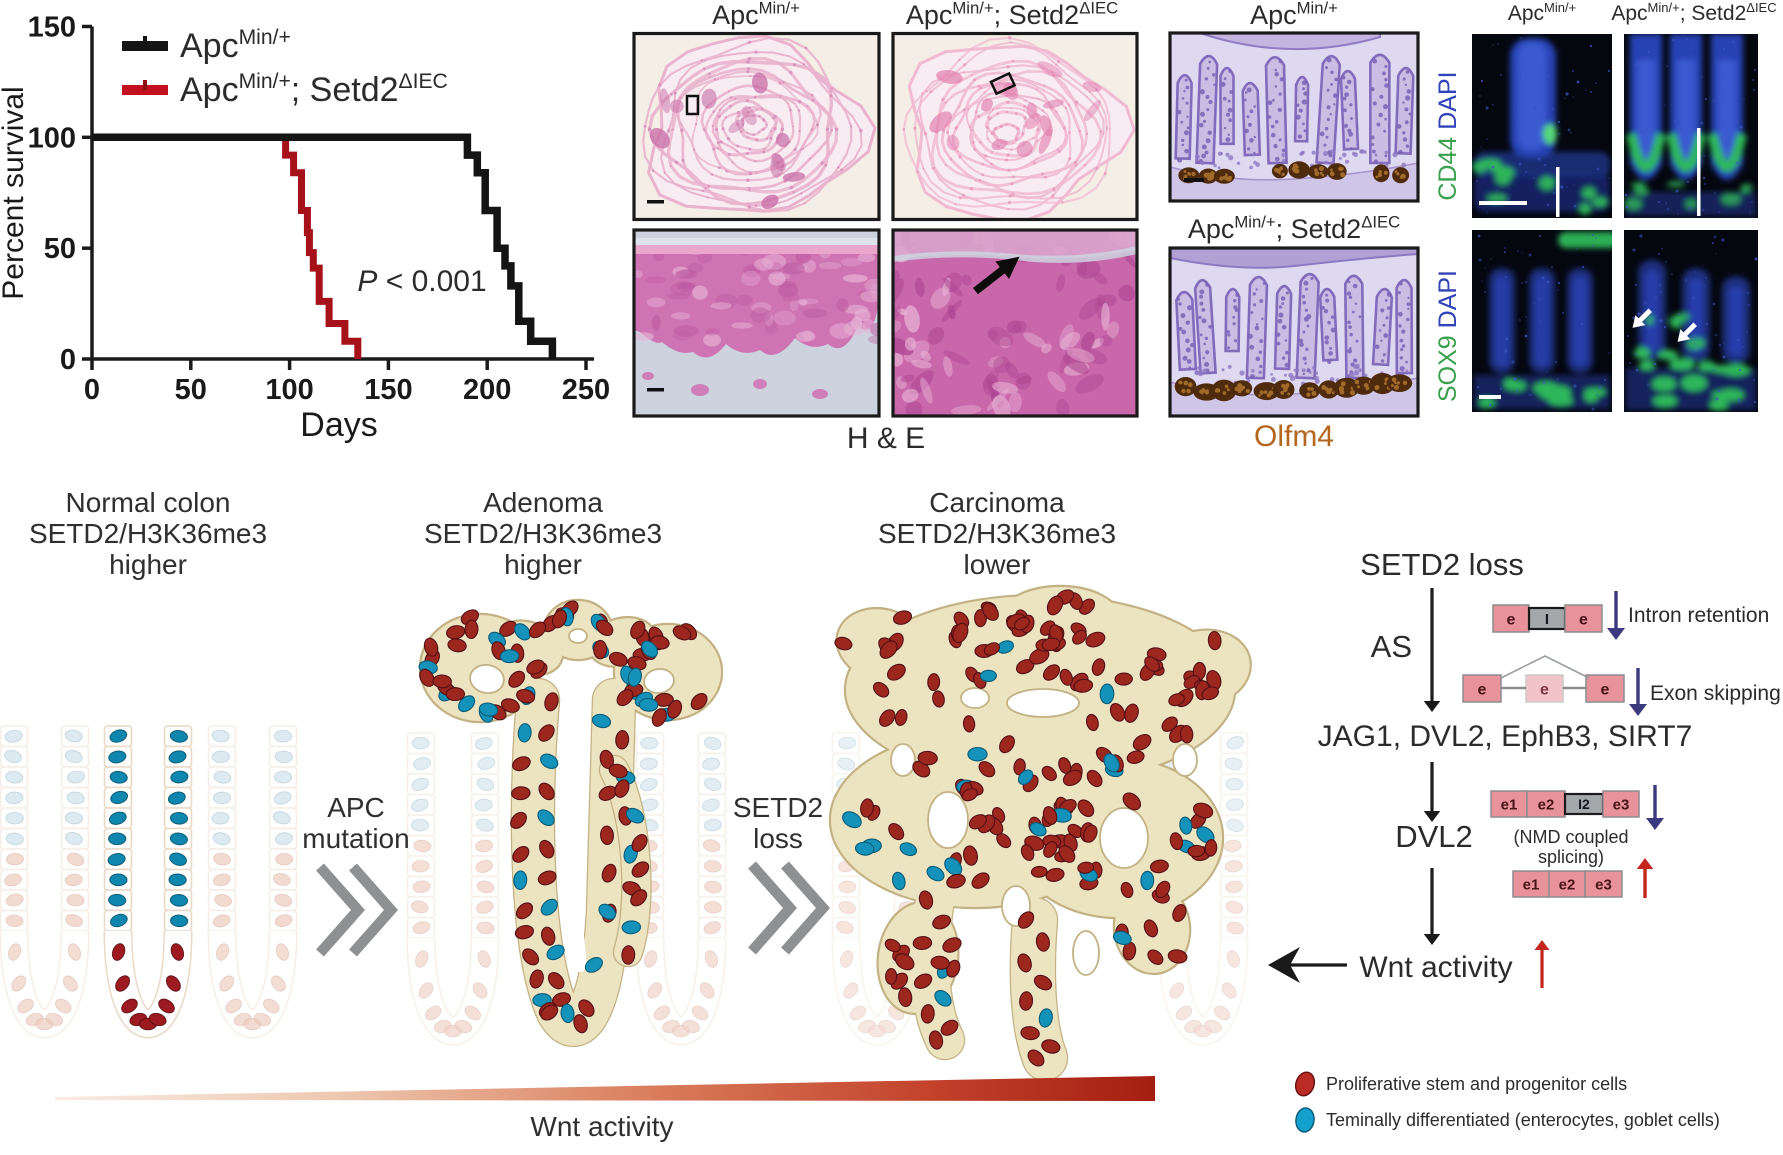 Image resolution: width=1783 pixels, height=1155 pixels. I want to click on svg-text: Olfm4, so click(1294, 436).